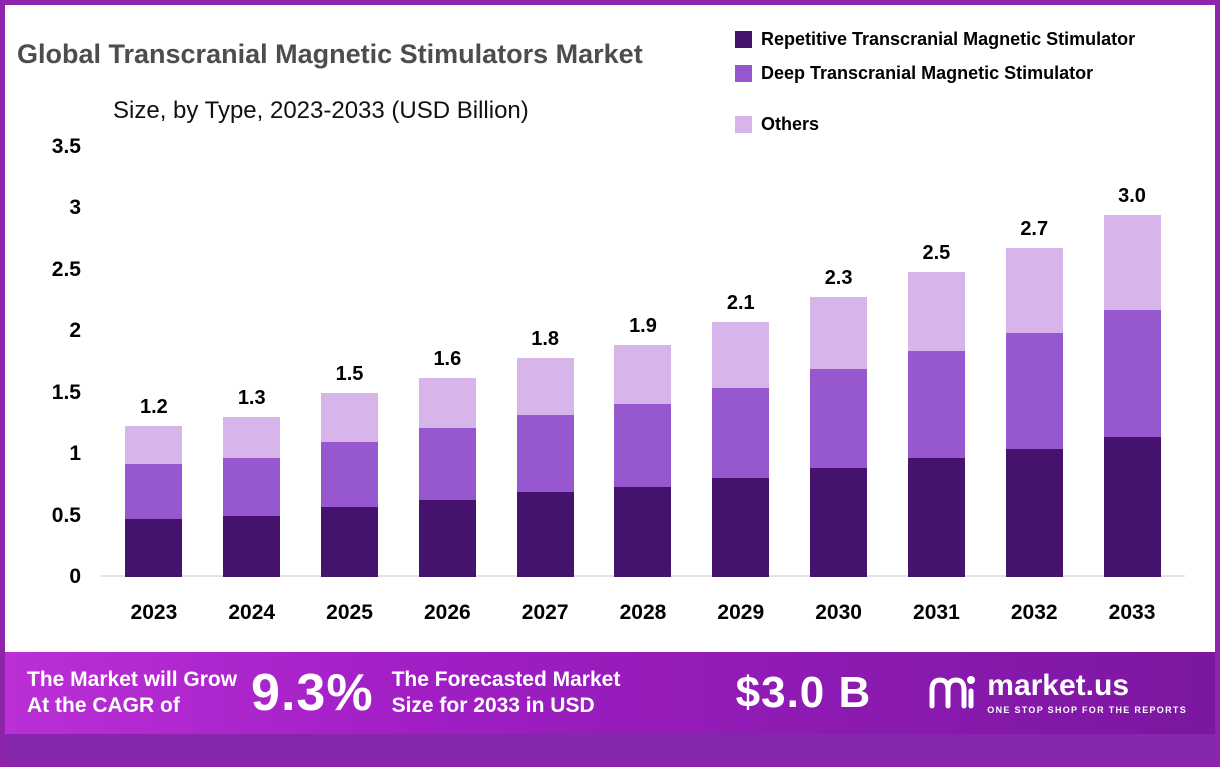 Image resolution: width=1220 pixels, height=767 pixels. What do you see at coordinates (743, 39) in the screenshot?
I see `legend-swatch-repetitive` at bounding box center [743, 39].